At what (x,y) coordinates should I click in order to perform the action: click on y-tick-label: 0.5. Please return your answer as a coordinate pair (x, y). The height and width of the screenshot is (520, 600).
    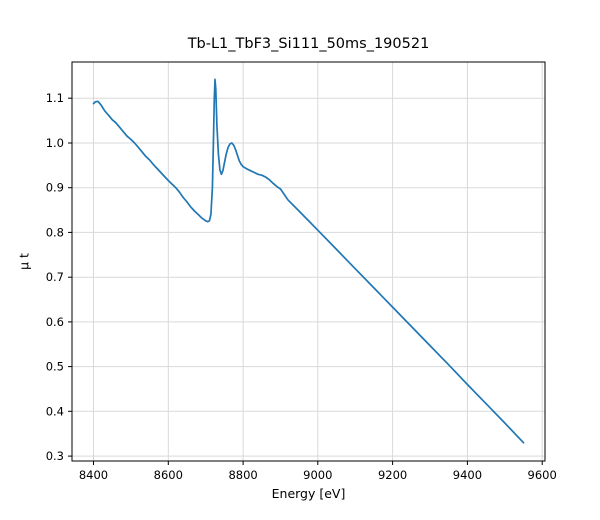
    Looking at the image, I should click on (55, 367).